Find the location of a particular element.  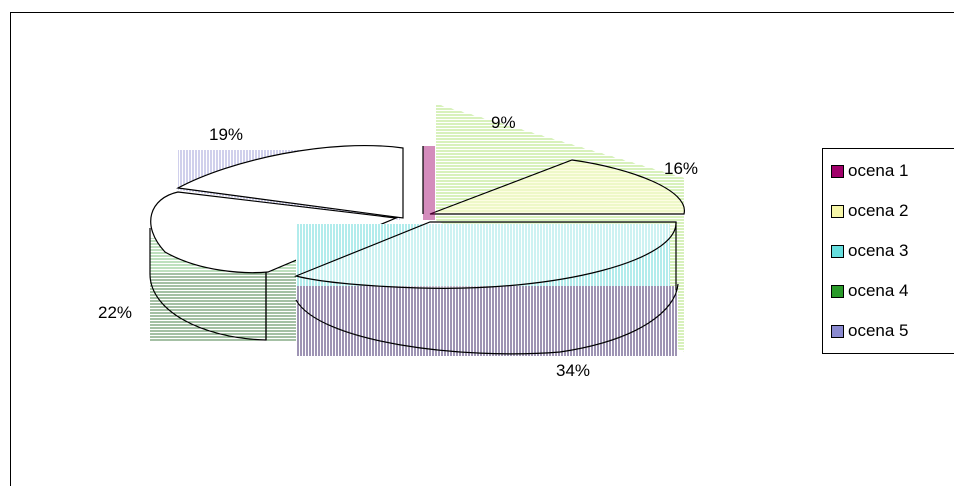

legend-item: ocena 3 is located at coordinates (866, 251).